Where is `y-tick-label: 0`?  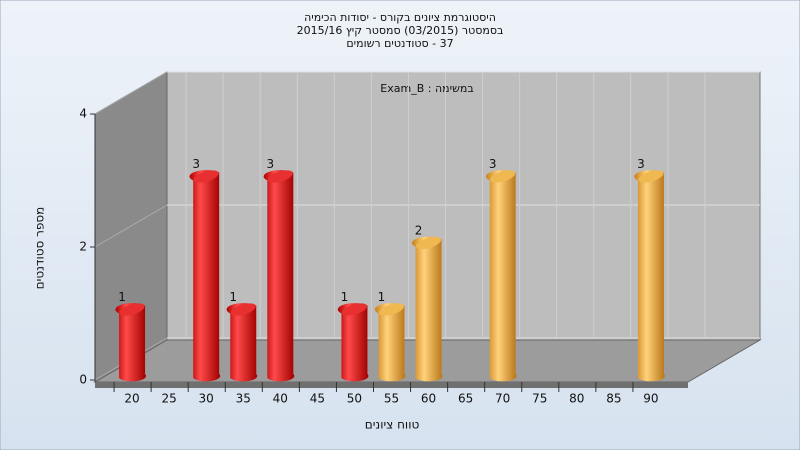 y-tick-label: 0 is located at coordinates (83, 380).